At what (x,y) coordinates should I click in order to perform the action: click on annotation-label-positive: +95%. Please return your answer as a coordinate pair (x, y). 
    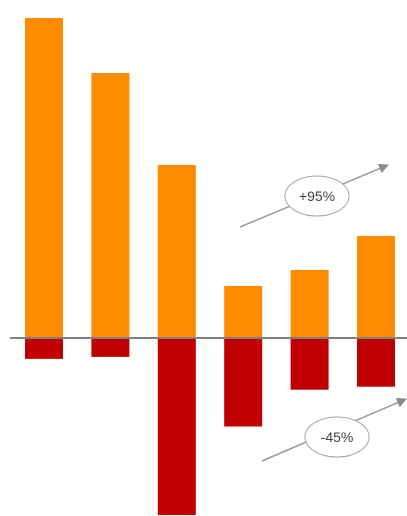
    Looking at the image, I should click on (317, 196).